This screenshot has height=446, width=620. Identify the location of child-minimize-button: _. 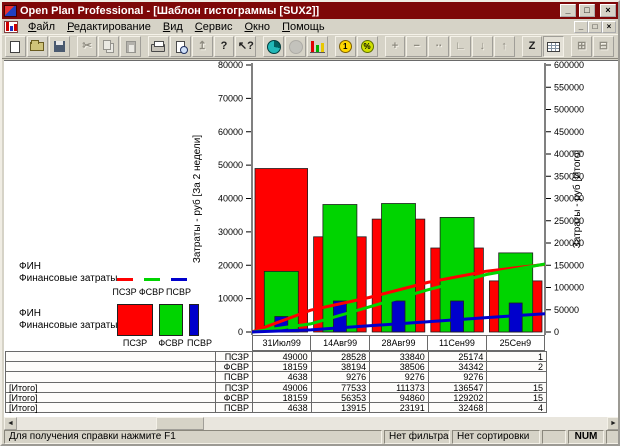
(581, 26).